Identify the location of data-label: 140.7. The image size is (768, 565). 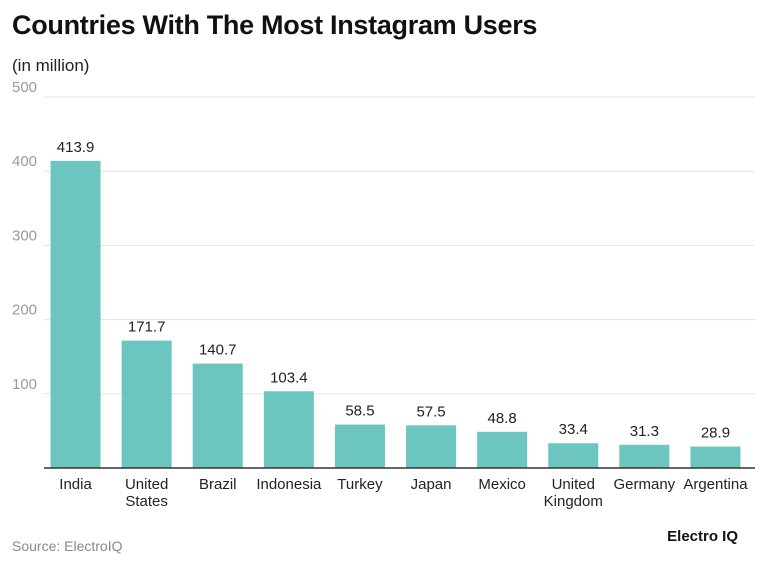
(218, 350).